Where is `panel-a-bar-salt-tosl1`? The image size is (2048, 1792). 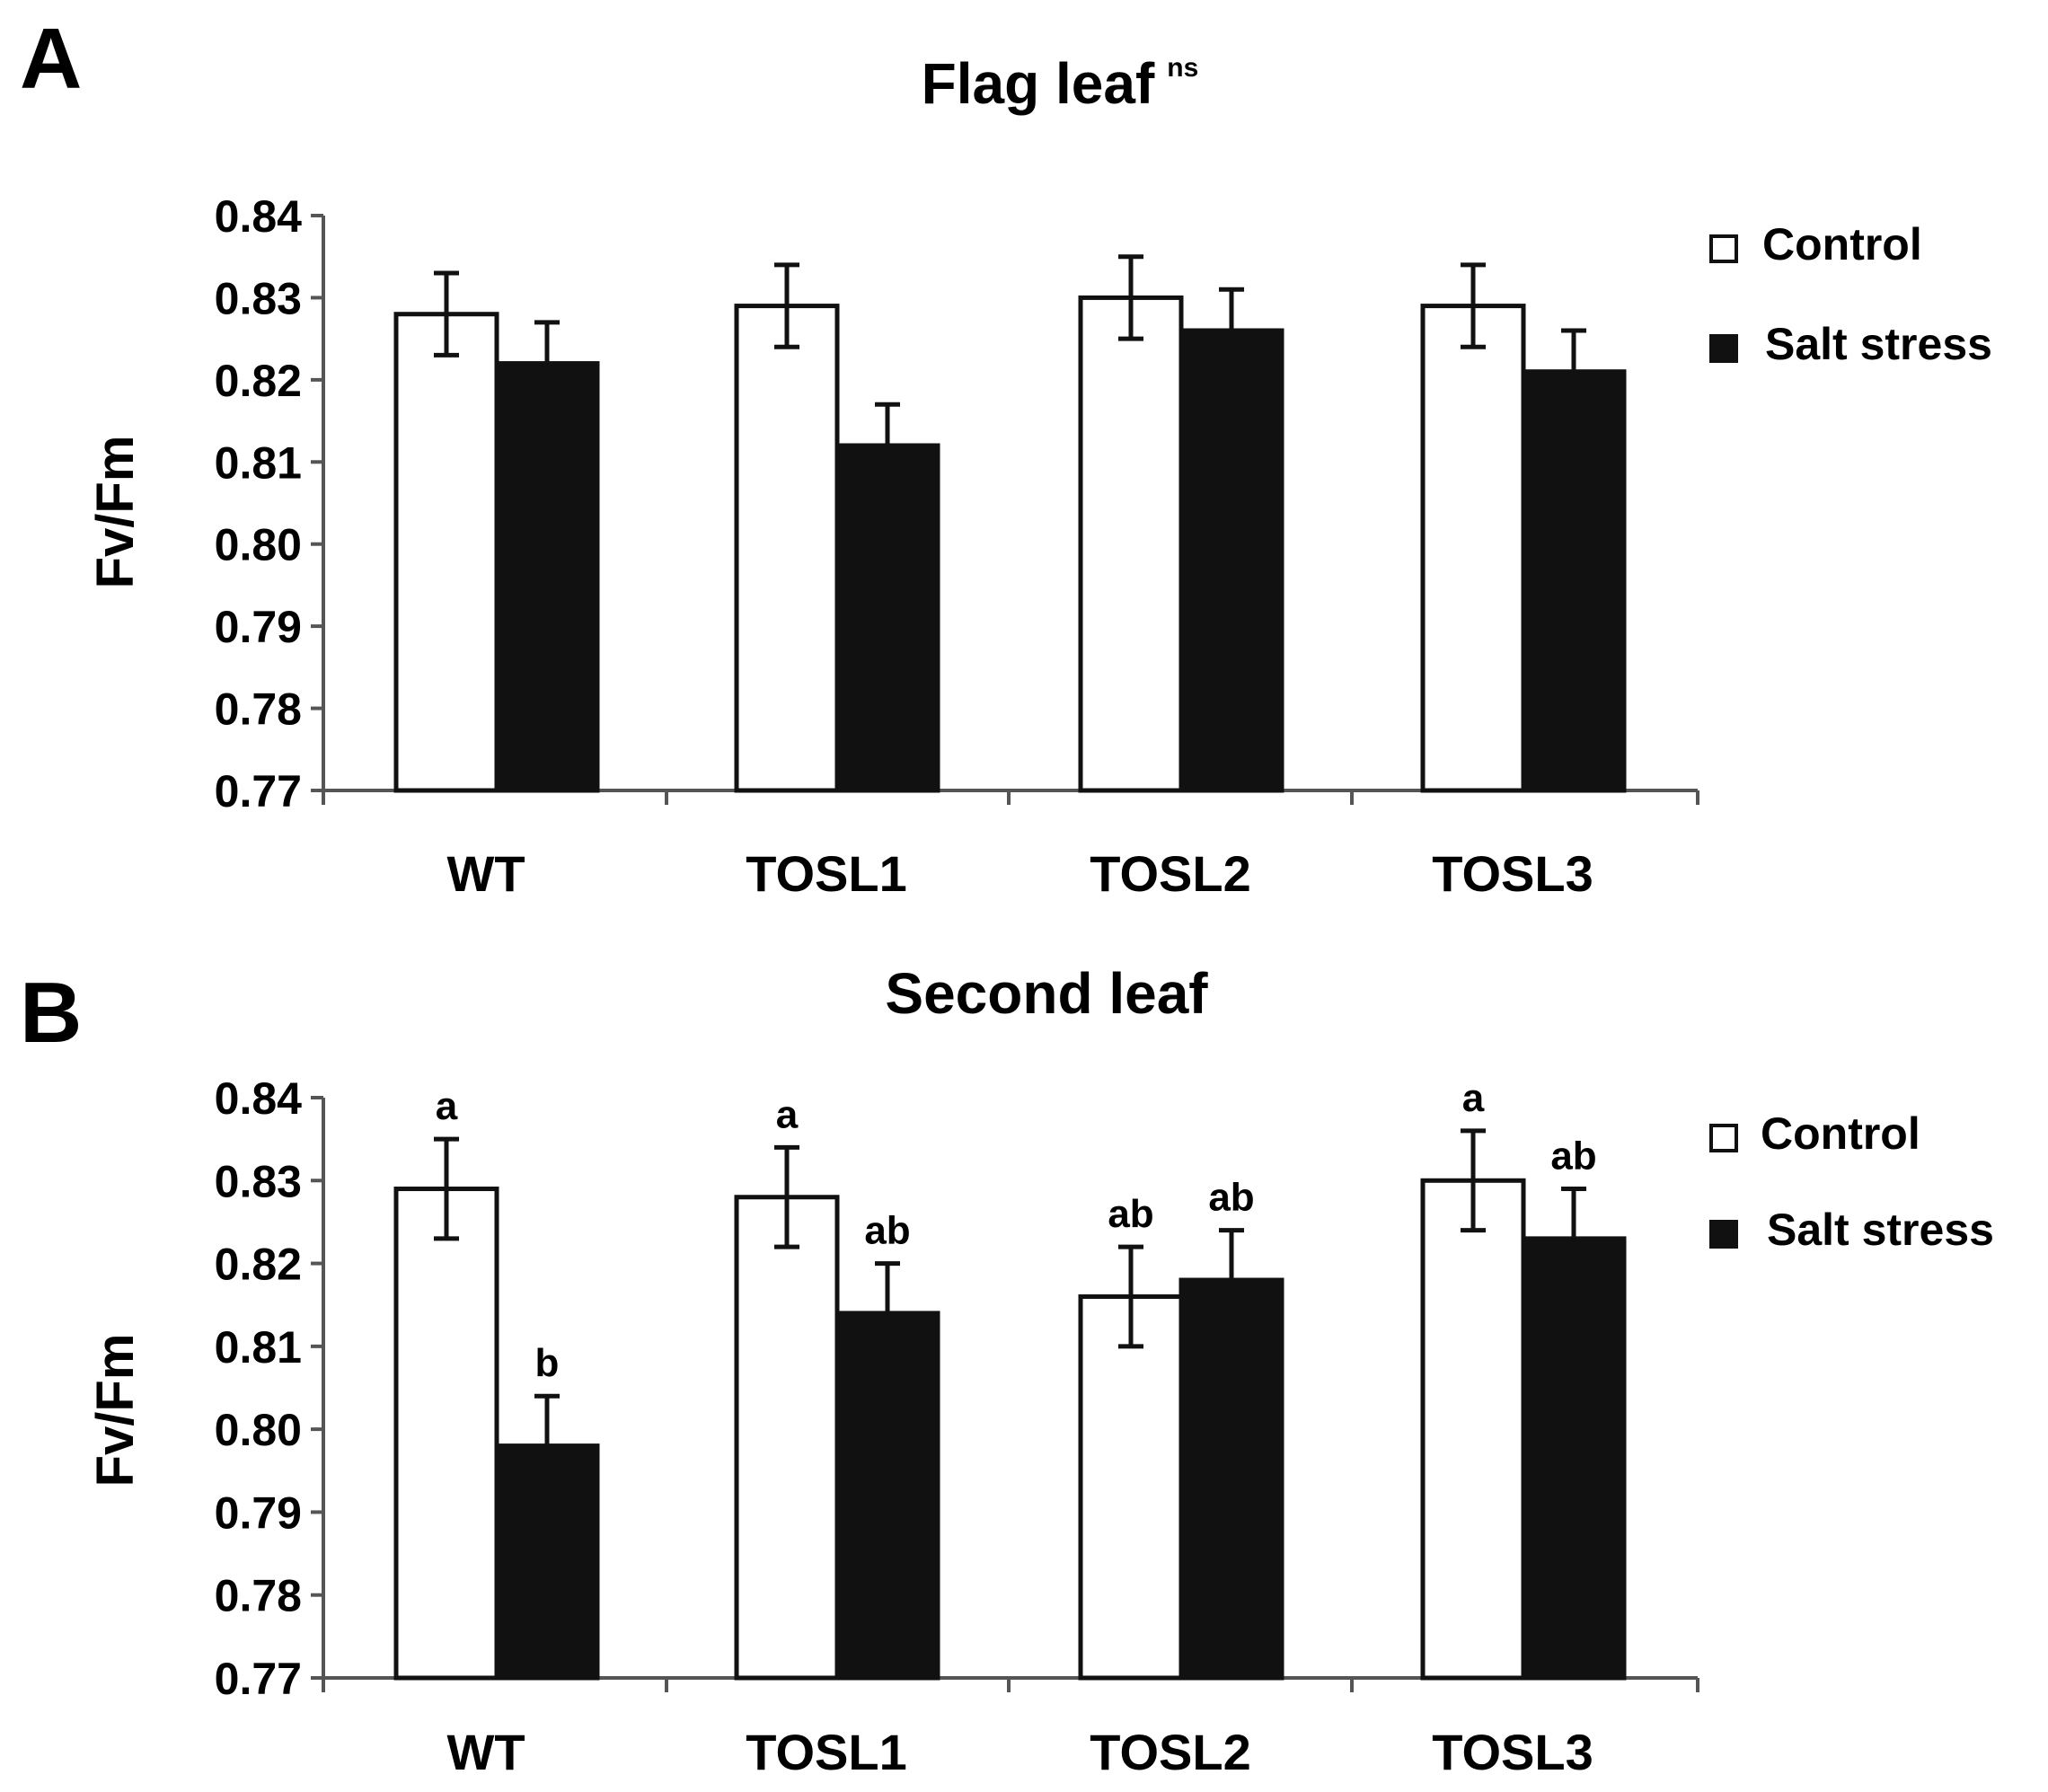
panel-a-bar-salt-tosl1 is located at coordinates (887, 618).